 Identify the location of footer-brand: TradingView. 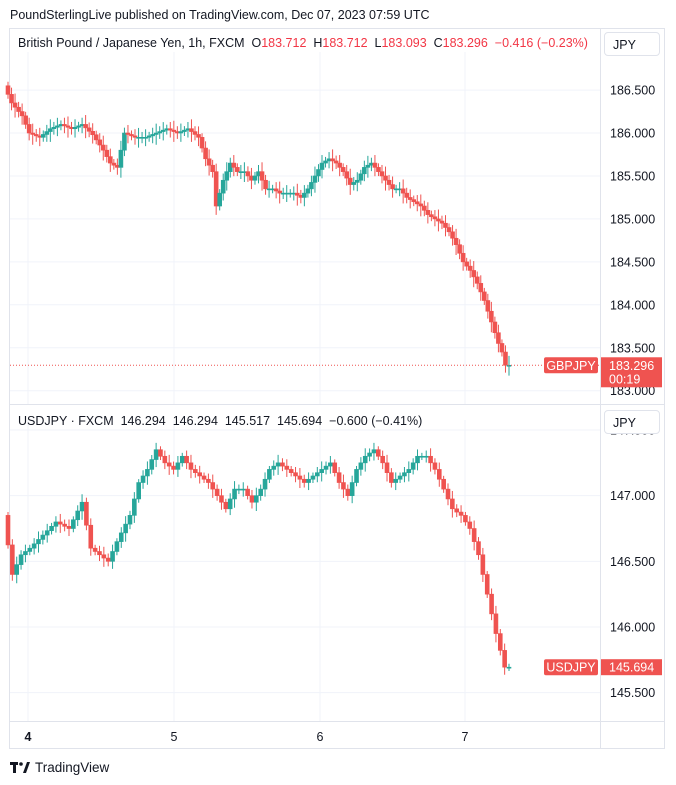
(59, 767).